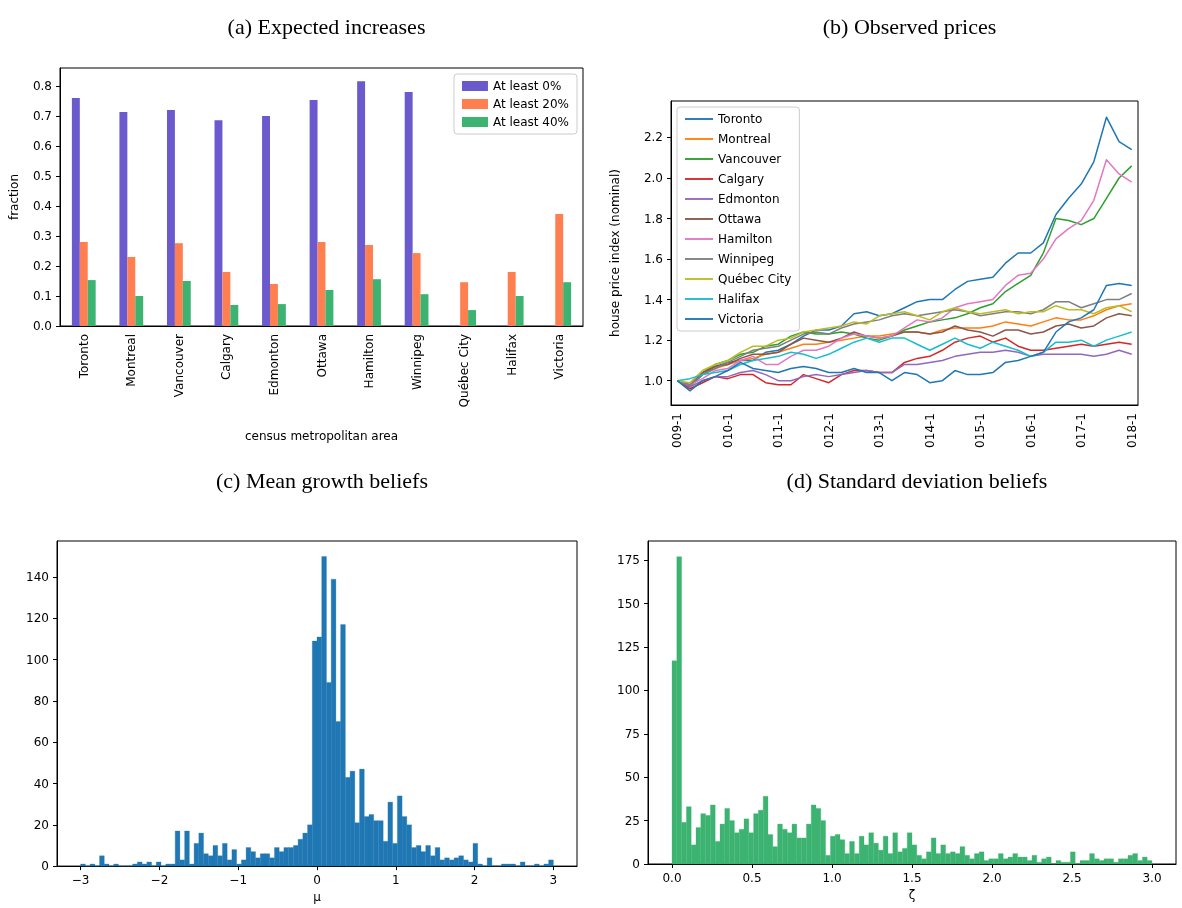 This screenshot has height=908, width=1182. Describe the element at coordinates (653, 340) in the screenshot. I see `y-tick-label: 1.2` at that location.